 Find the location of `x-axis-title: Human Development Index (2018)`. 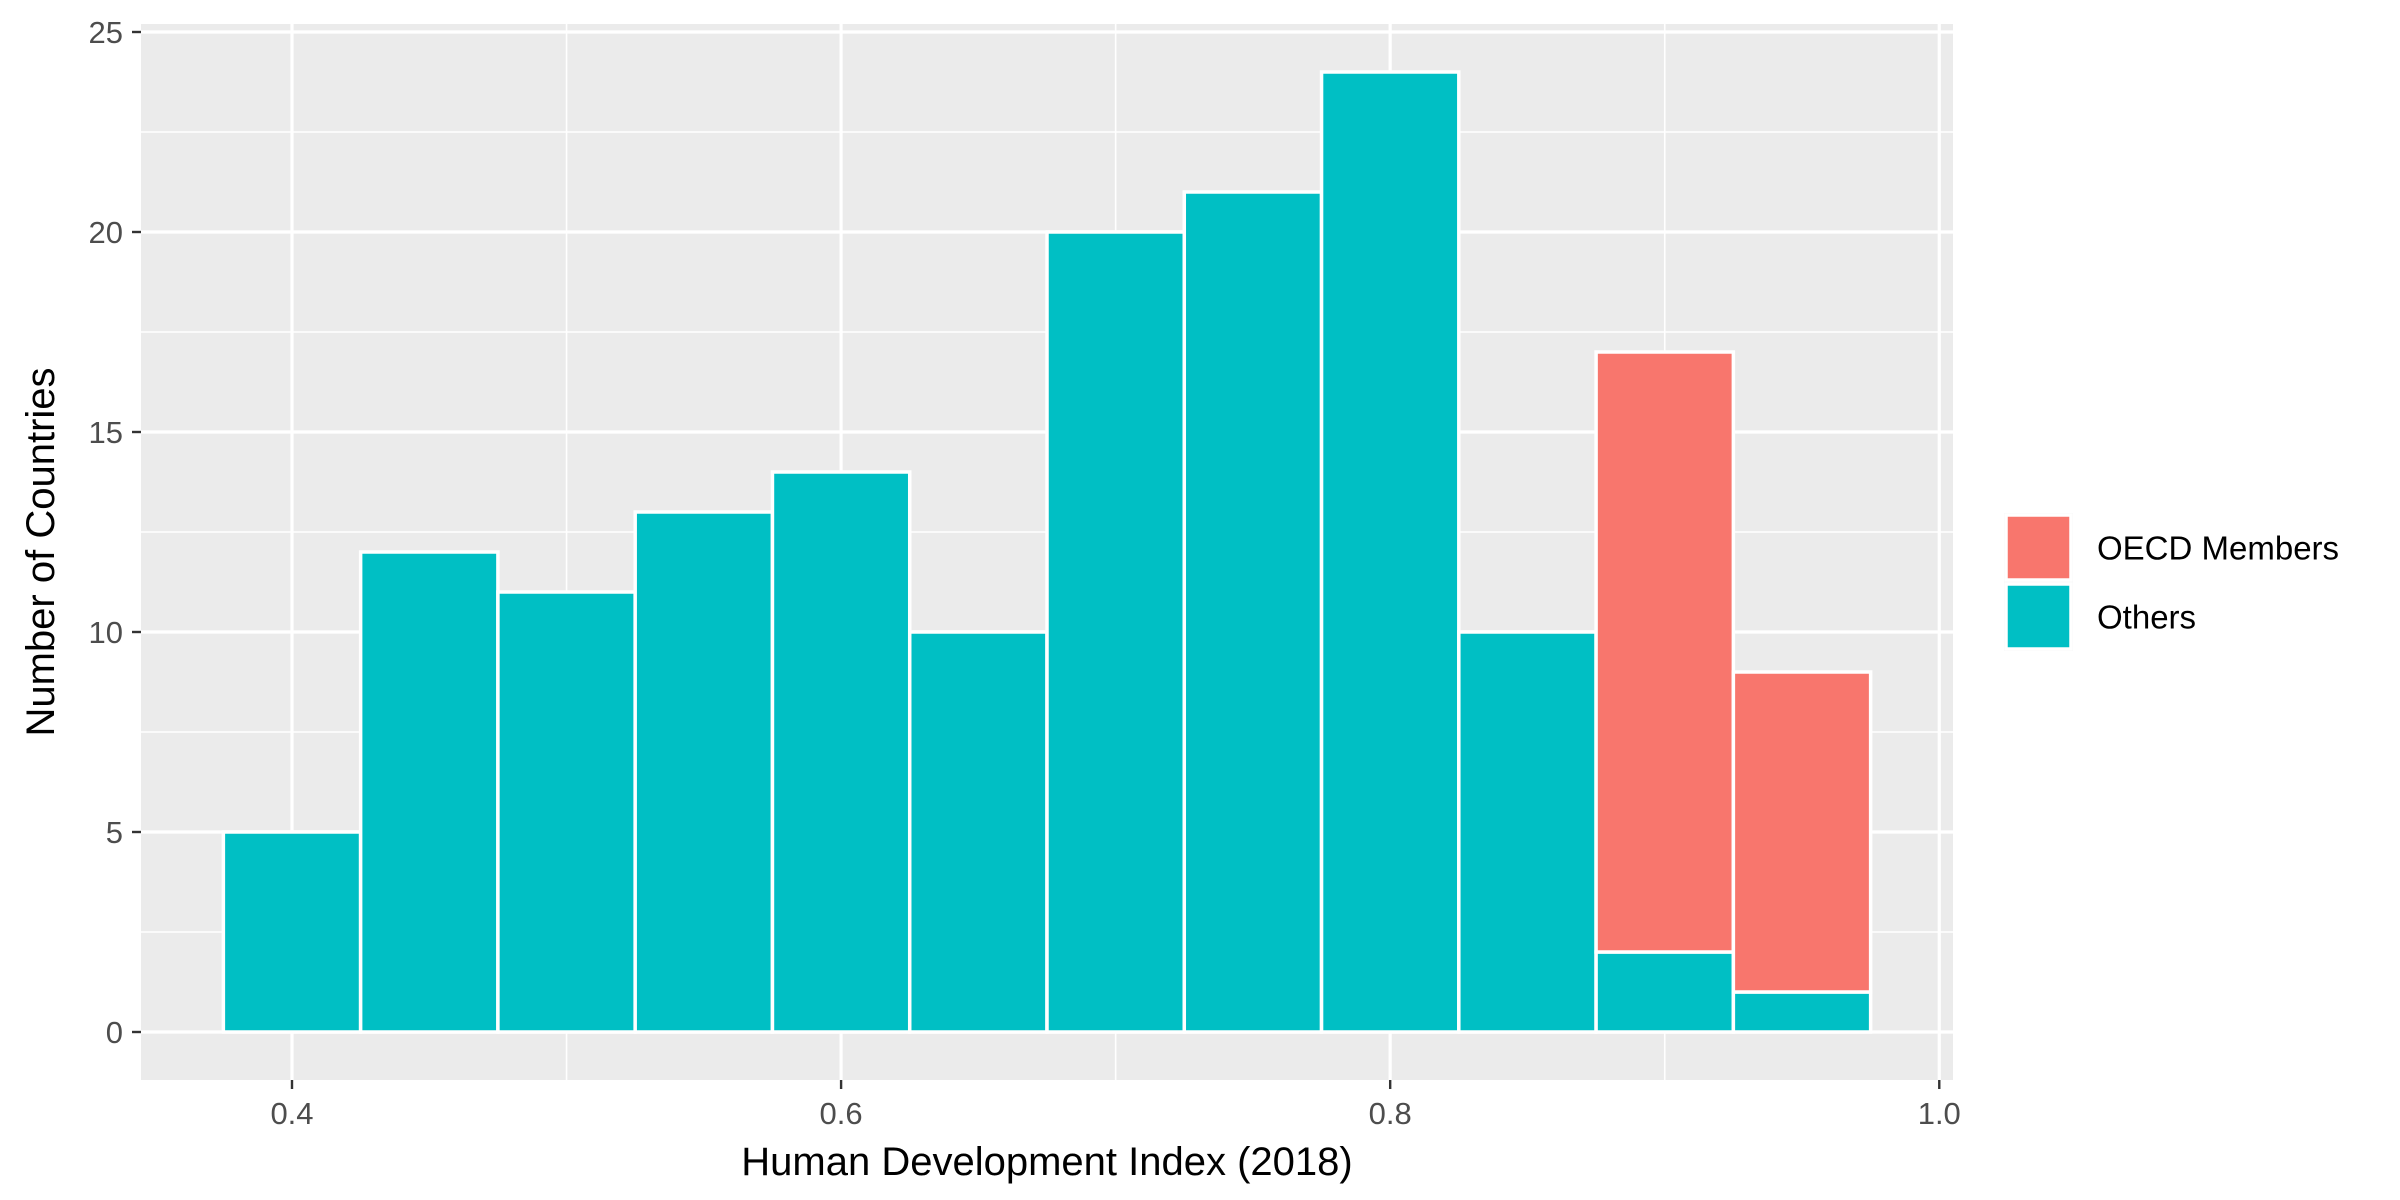

x-axis-title: Human Development Index (2018) is located at coordinates (1046, 1162).